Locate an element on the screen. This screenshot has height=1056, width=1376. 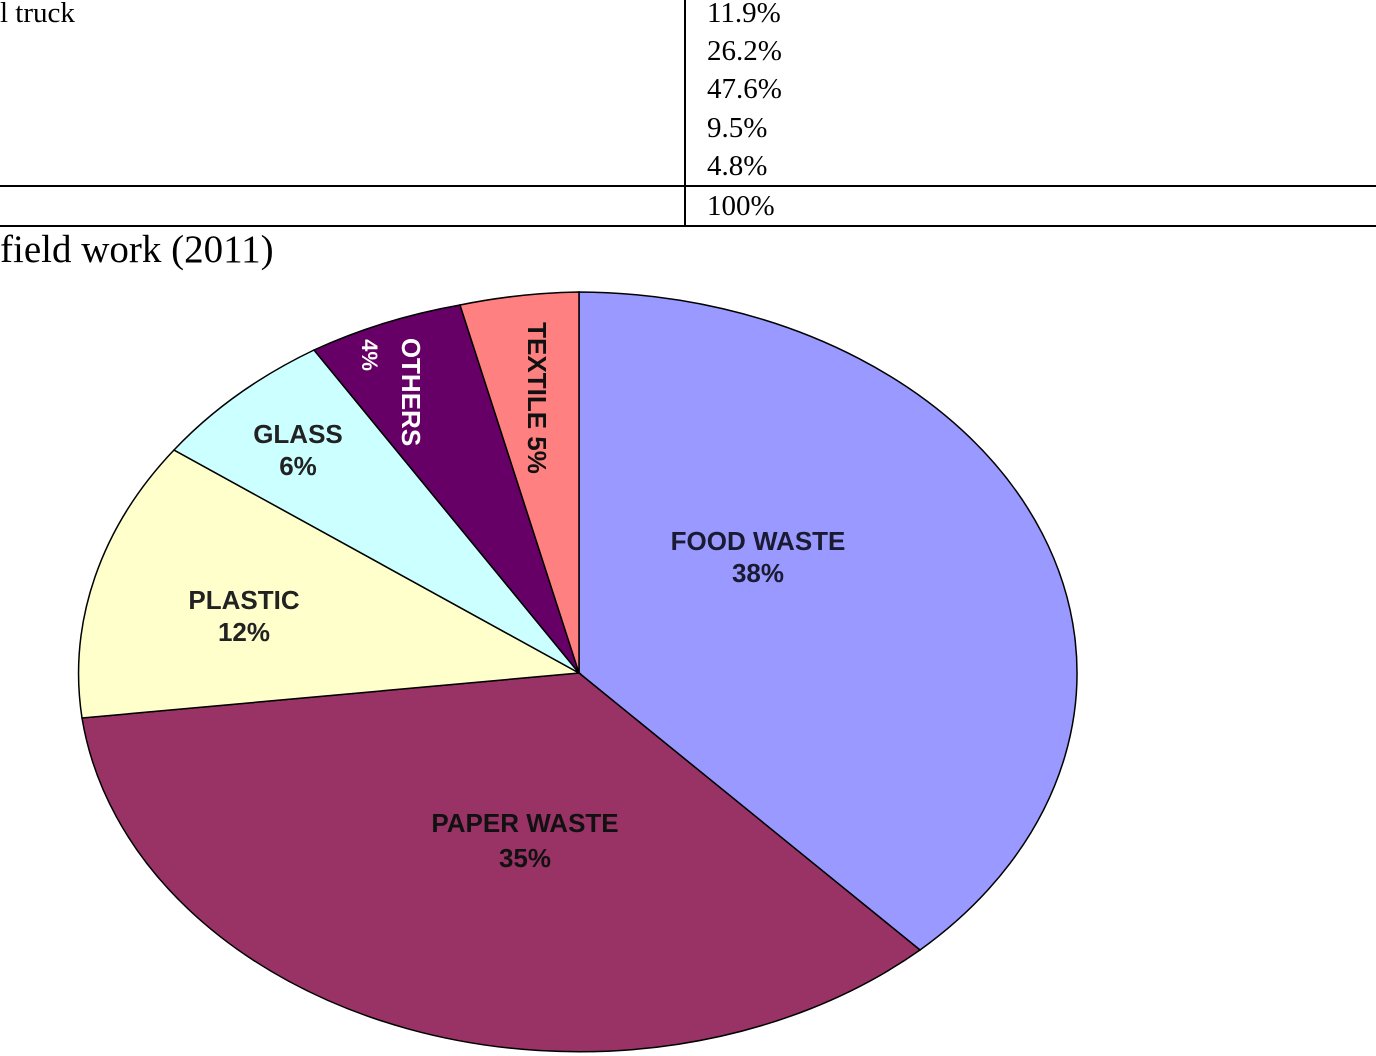
table-cell-value: 26.2% is located at coordinates (744, 51).